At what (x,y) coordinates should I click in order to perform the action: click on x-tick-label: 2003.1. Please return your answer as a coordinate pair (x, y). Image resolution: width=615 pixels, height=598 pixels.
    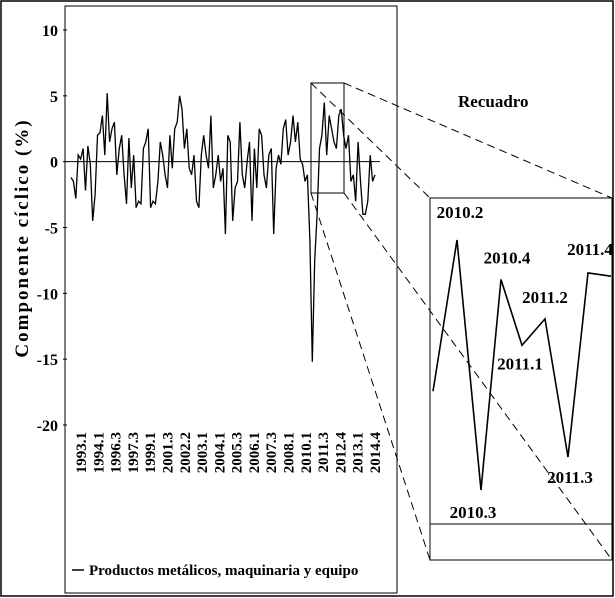
    Looking at the image, I should click on (203, 452).